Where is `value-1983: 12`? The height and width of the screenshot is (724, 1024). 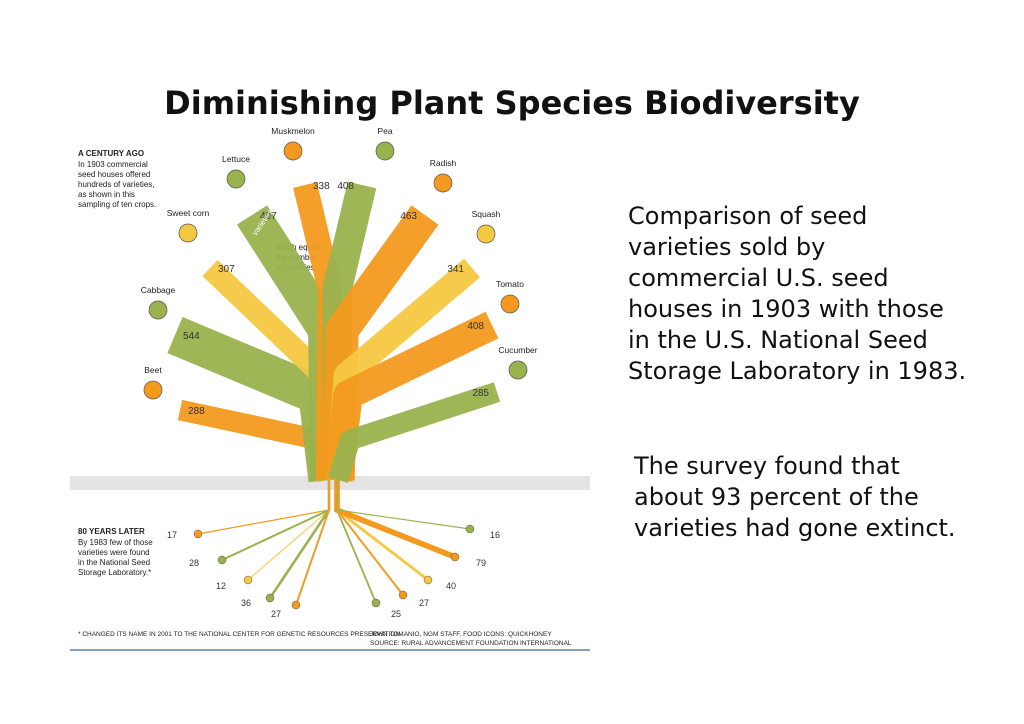 value-1983: 12 is located at coordinates (221, 586).